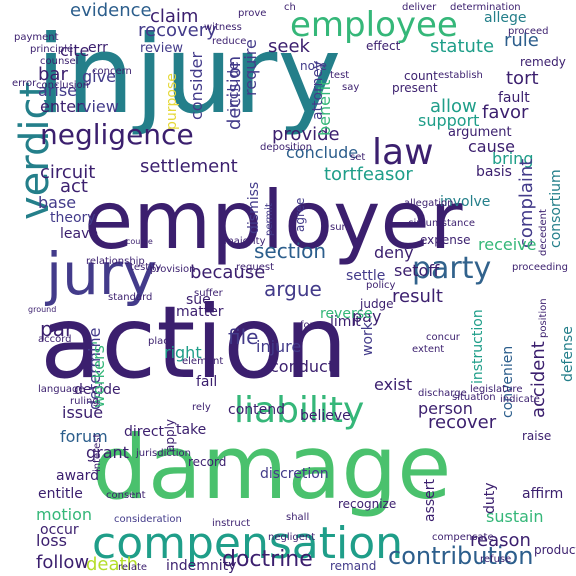 This screenshot has width=576, height=576. I want to click on cloud-word: cause, so click(491, 146).